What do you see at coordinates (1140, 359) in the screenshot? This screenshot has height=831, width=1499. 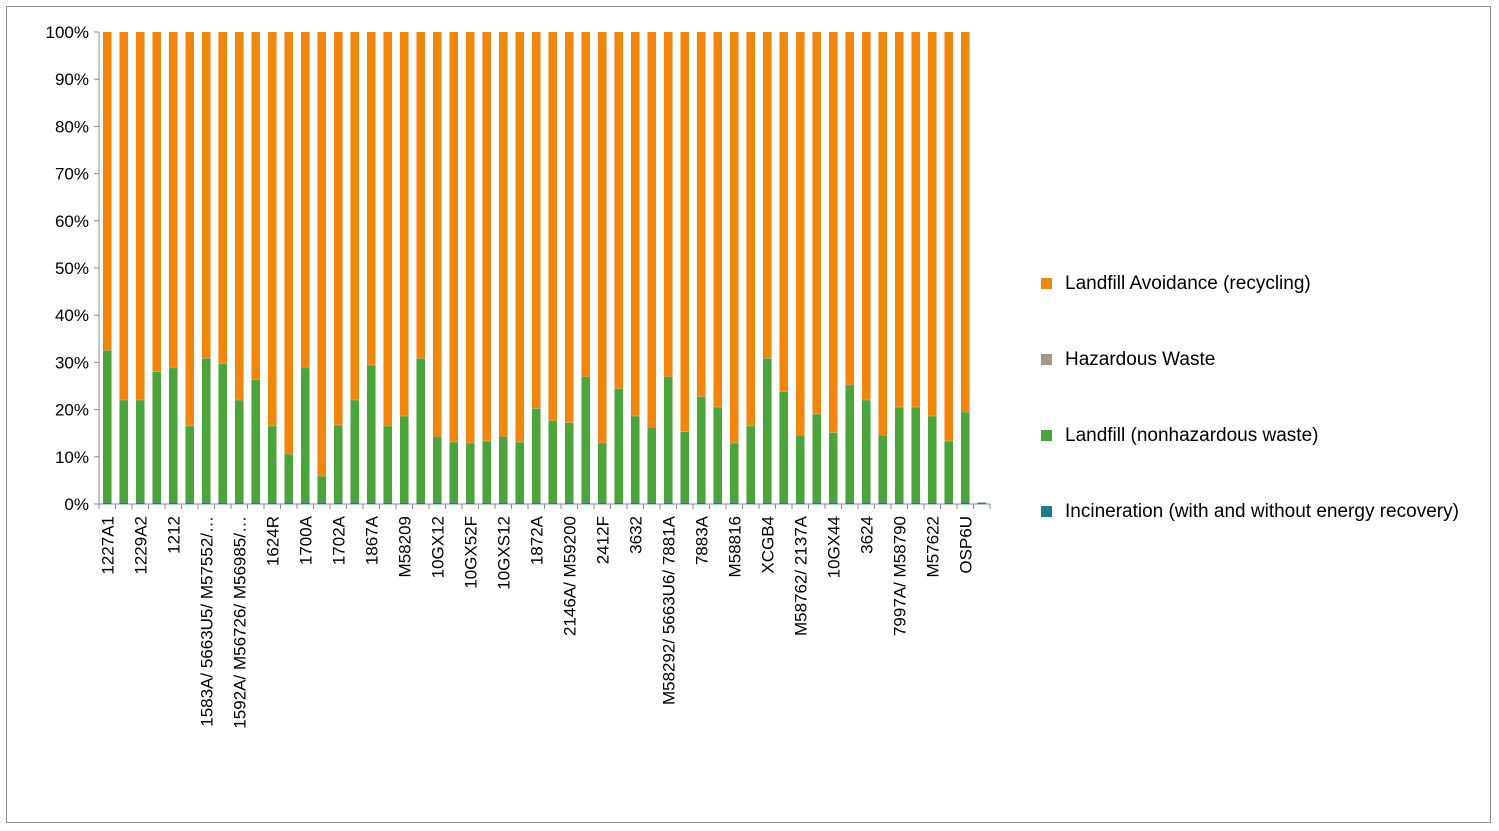 I see `legend-label: Hazardous Waste` at bounding box center [1140, 359].